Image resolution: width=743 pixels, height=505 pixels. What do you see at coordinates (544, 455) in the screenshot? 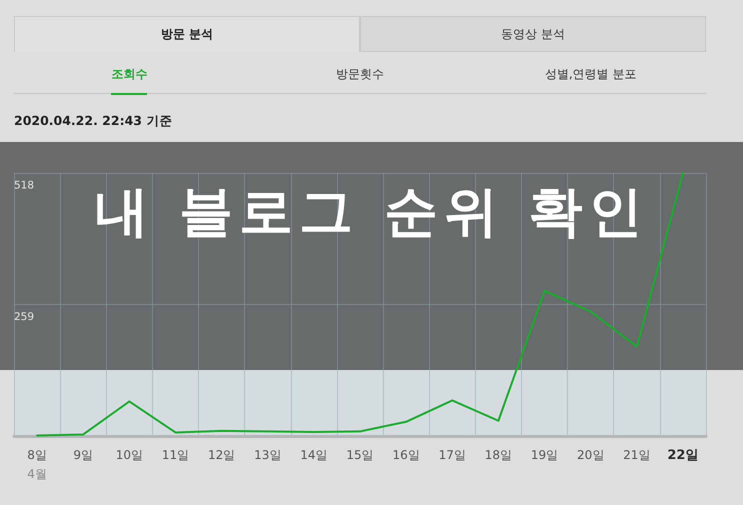
I see `x-tick-label: 19일` at bounding box center [544, 455].